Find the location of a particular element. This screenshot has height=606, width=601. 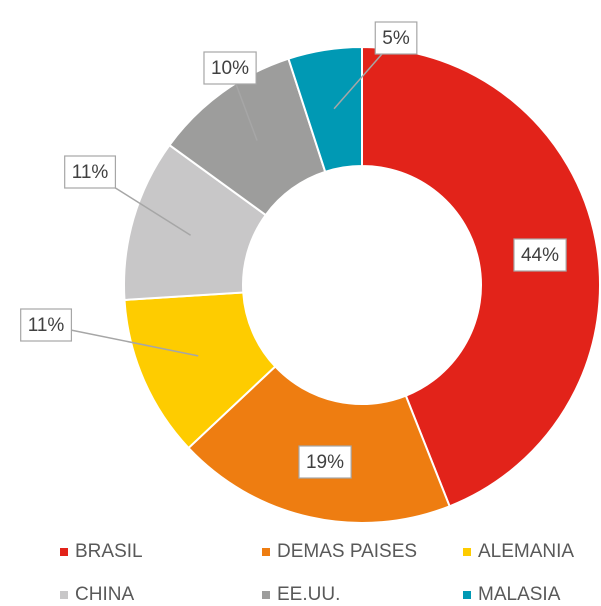

legend-label: EE.UU. is located at coordinates (308, 594).